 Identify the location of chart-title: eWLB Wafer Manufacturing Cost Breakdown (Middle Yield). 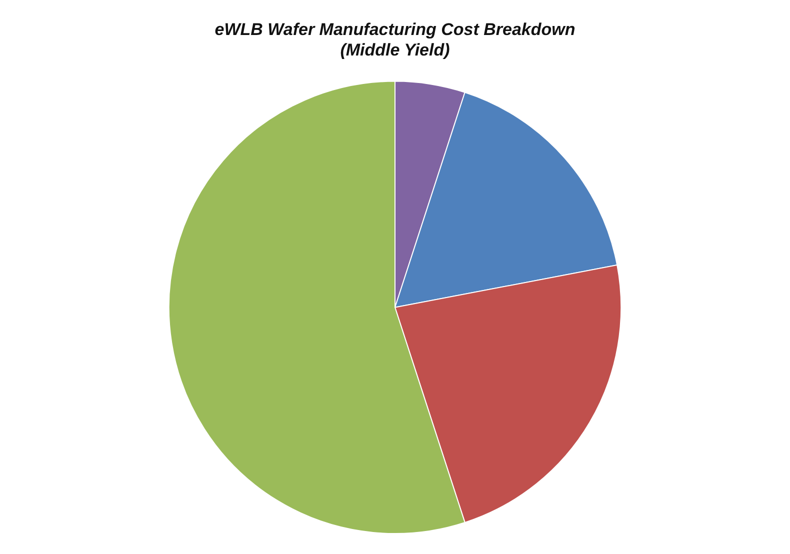
(395, 40).